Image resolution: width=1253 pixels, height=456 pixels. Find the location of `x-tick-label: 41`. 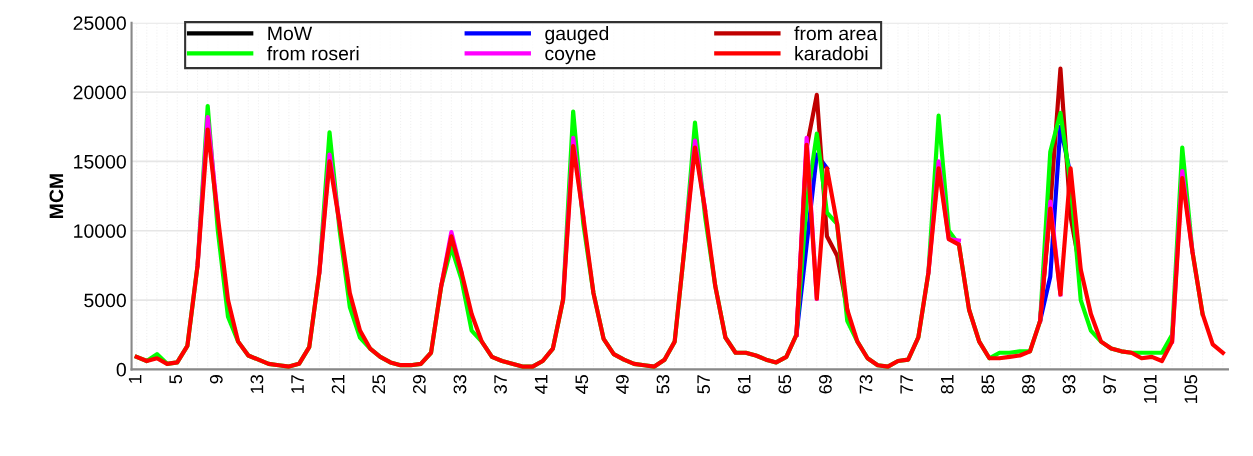

x-tick-label: 41 is located at coordinates (541, 384).